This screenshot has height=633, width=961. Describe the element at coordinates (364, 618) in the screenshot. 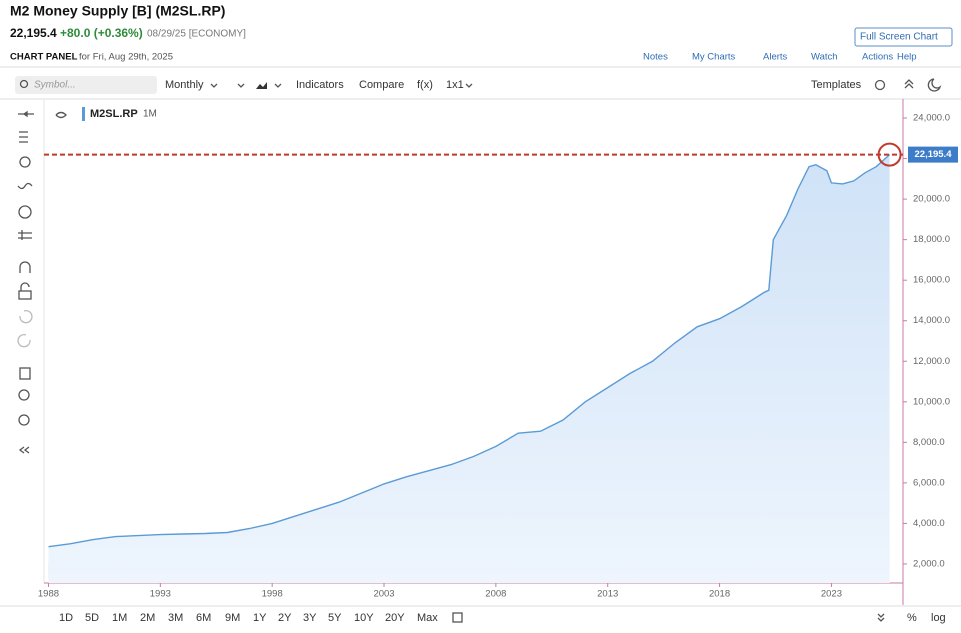

I see `range-button: 10Y` at that location.